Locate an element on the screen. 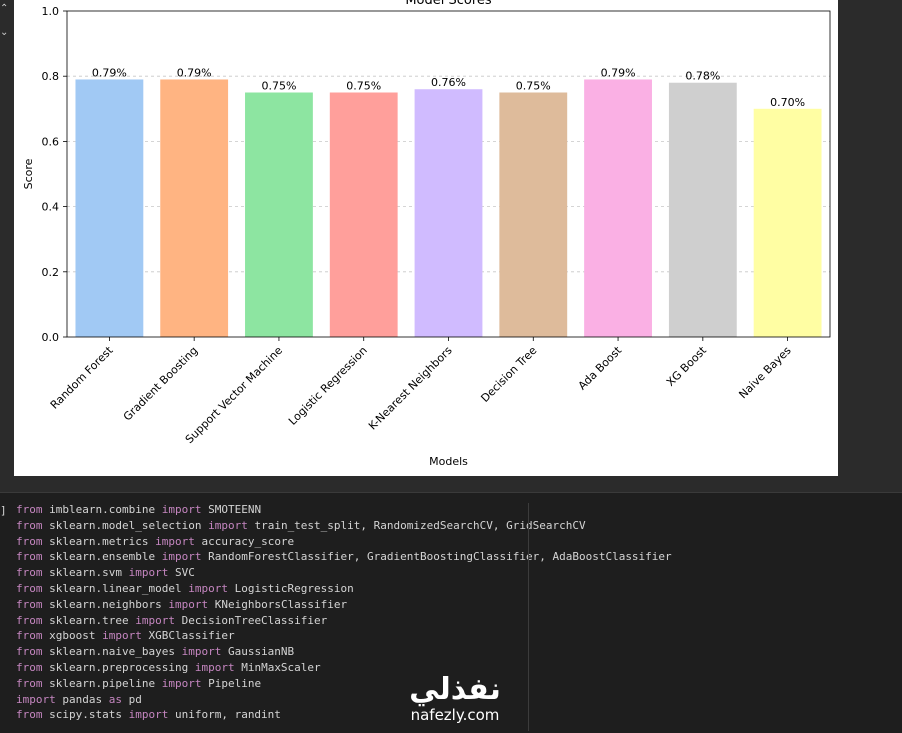 The image size is (902, 733). code-text: sklearn.pipeline is located at coordinates (102, 683).